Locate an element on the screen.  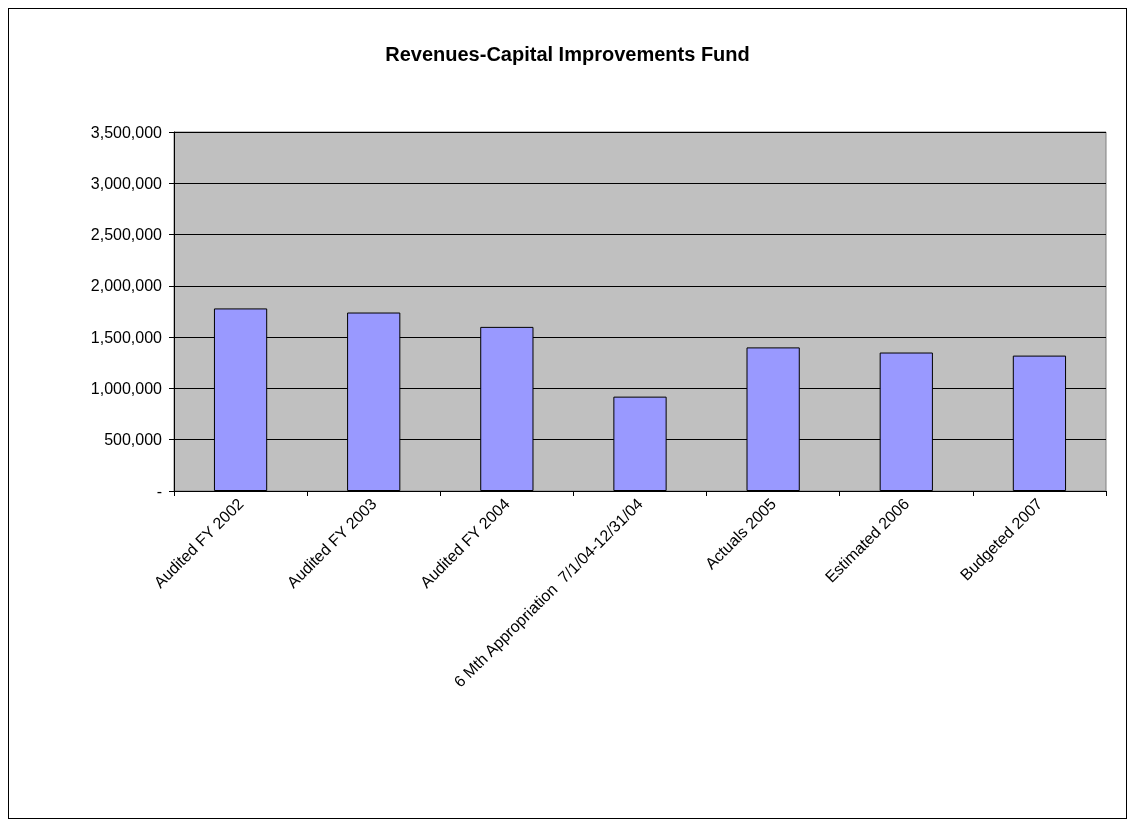
y-tick-label: - is located at coordinates (159, 491).